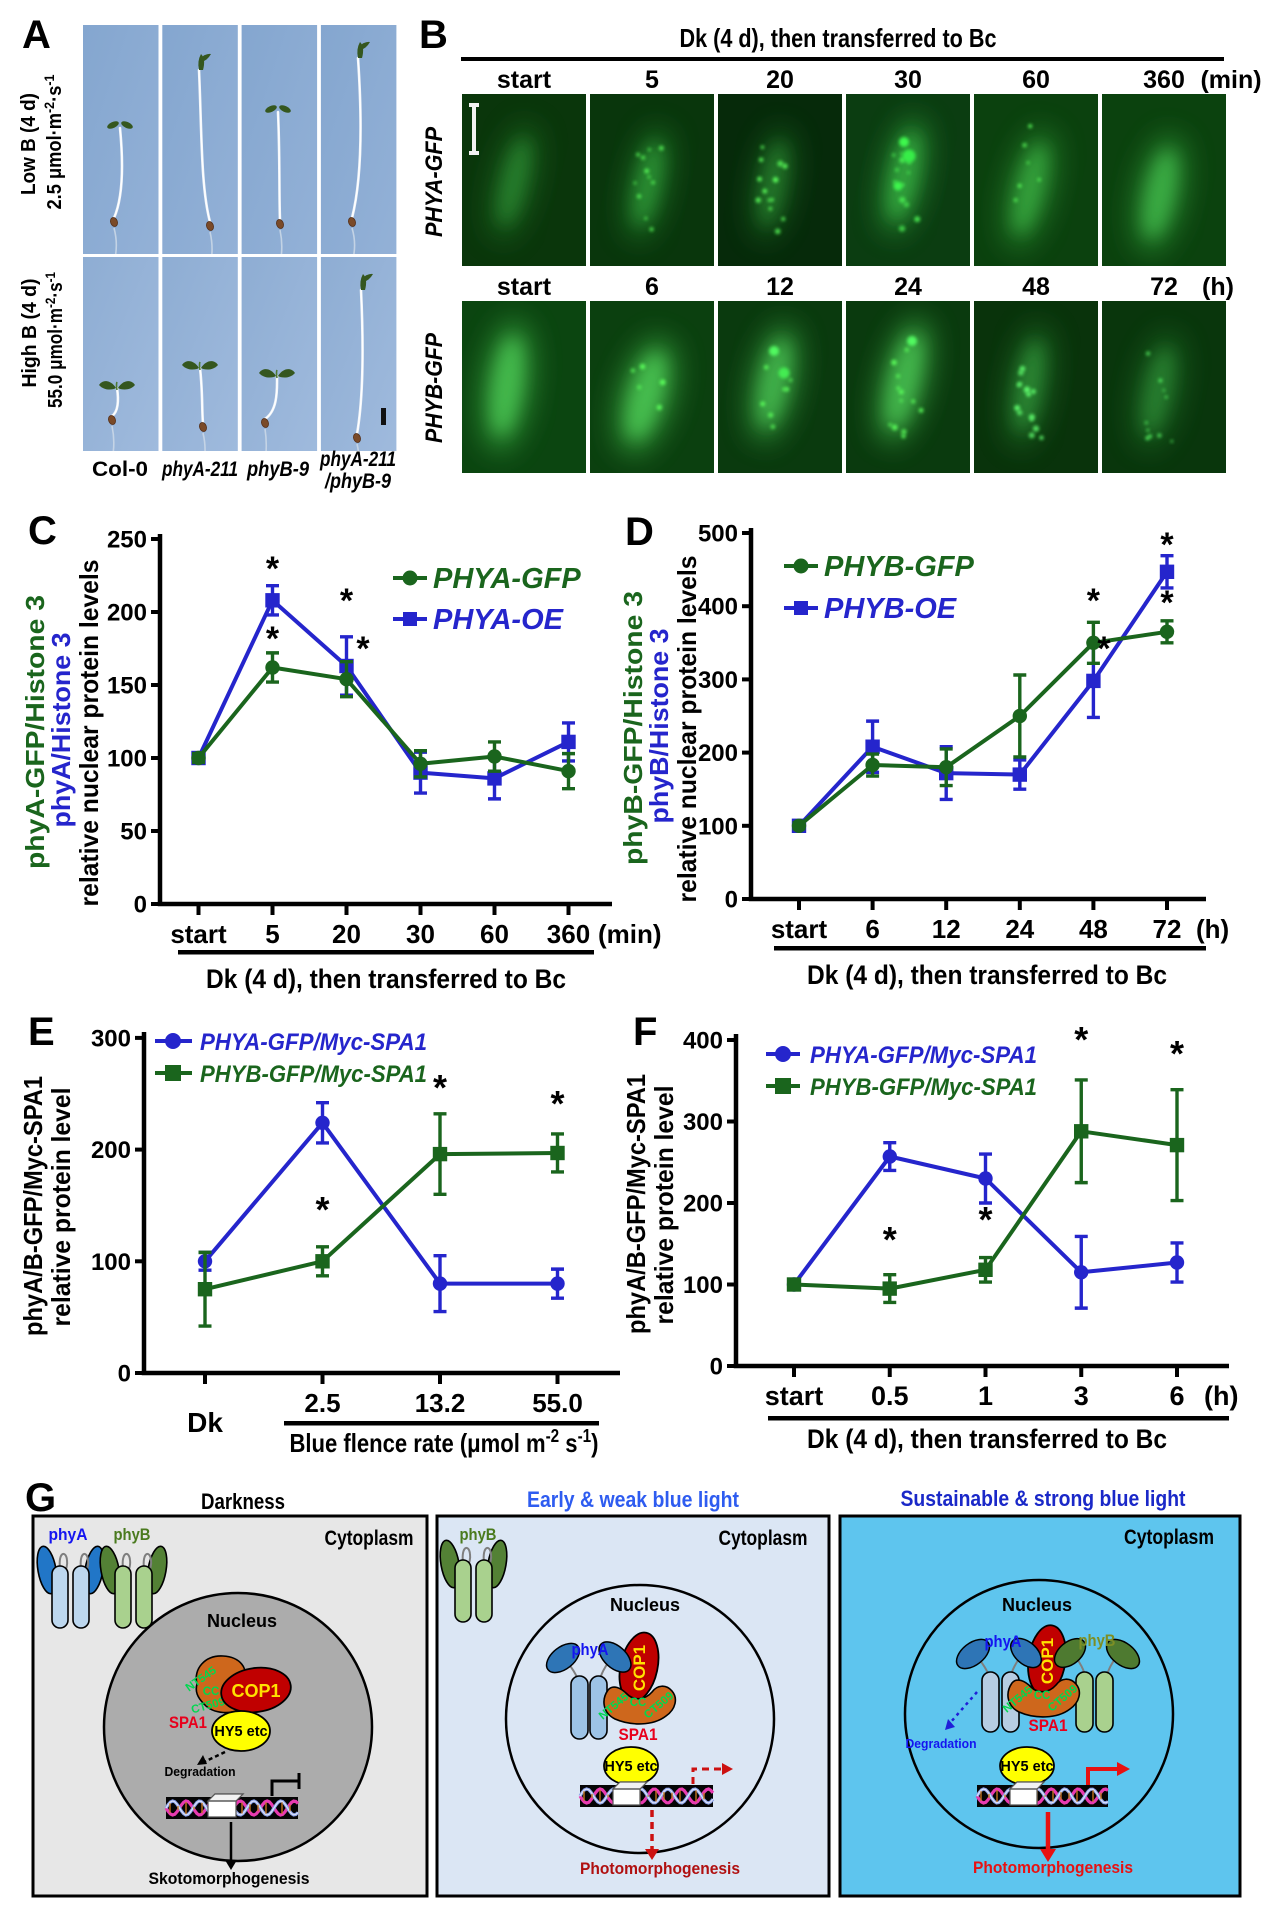 The image size is (1269, 1913). What do you see at coordinates (923, 1055) in the screenshot?
I see `svg-text: PHYA-GFP/Myc-SPA1` at bounding box center [923, 1055].